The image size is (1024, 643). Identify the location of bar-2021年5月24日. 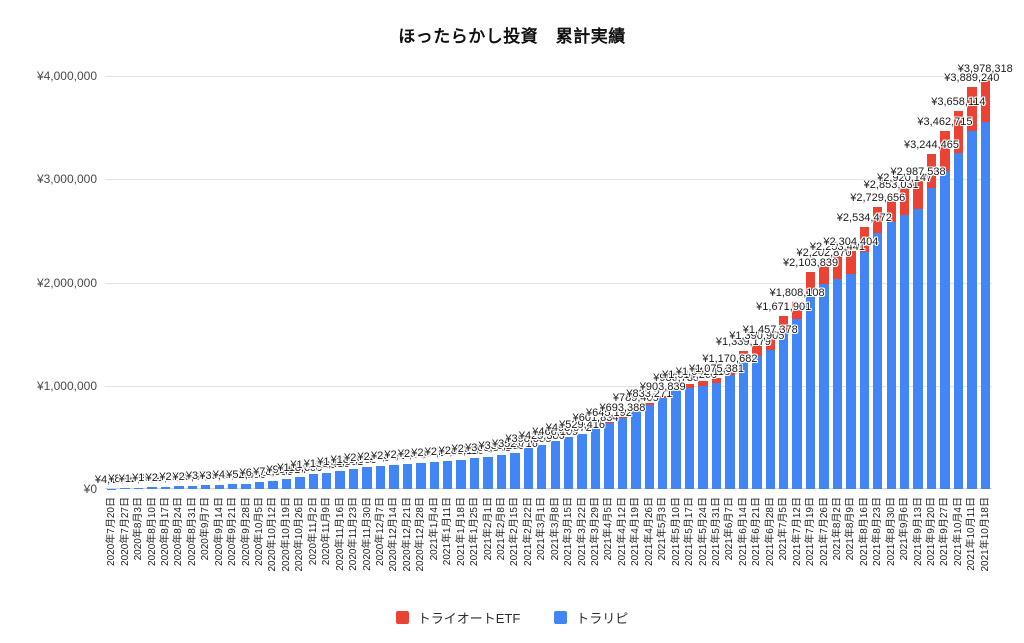
(703, 435).